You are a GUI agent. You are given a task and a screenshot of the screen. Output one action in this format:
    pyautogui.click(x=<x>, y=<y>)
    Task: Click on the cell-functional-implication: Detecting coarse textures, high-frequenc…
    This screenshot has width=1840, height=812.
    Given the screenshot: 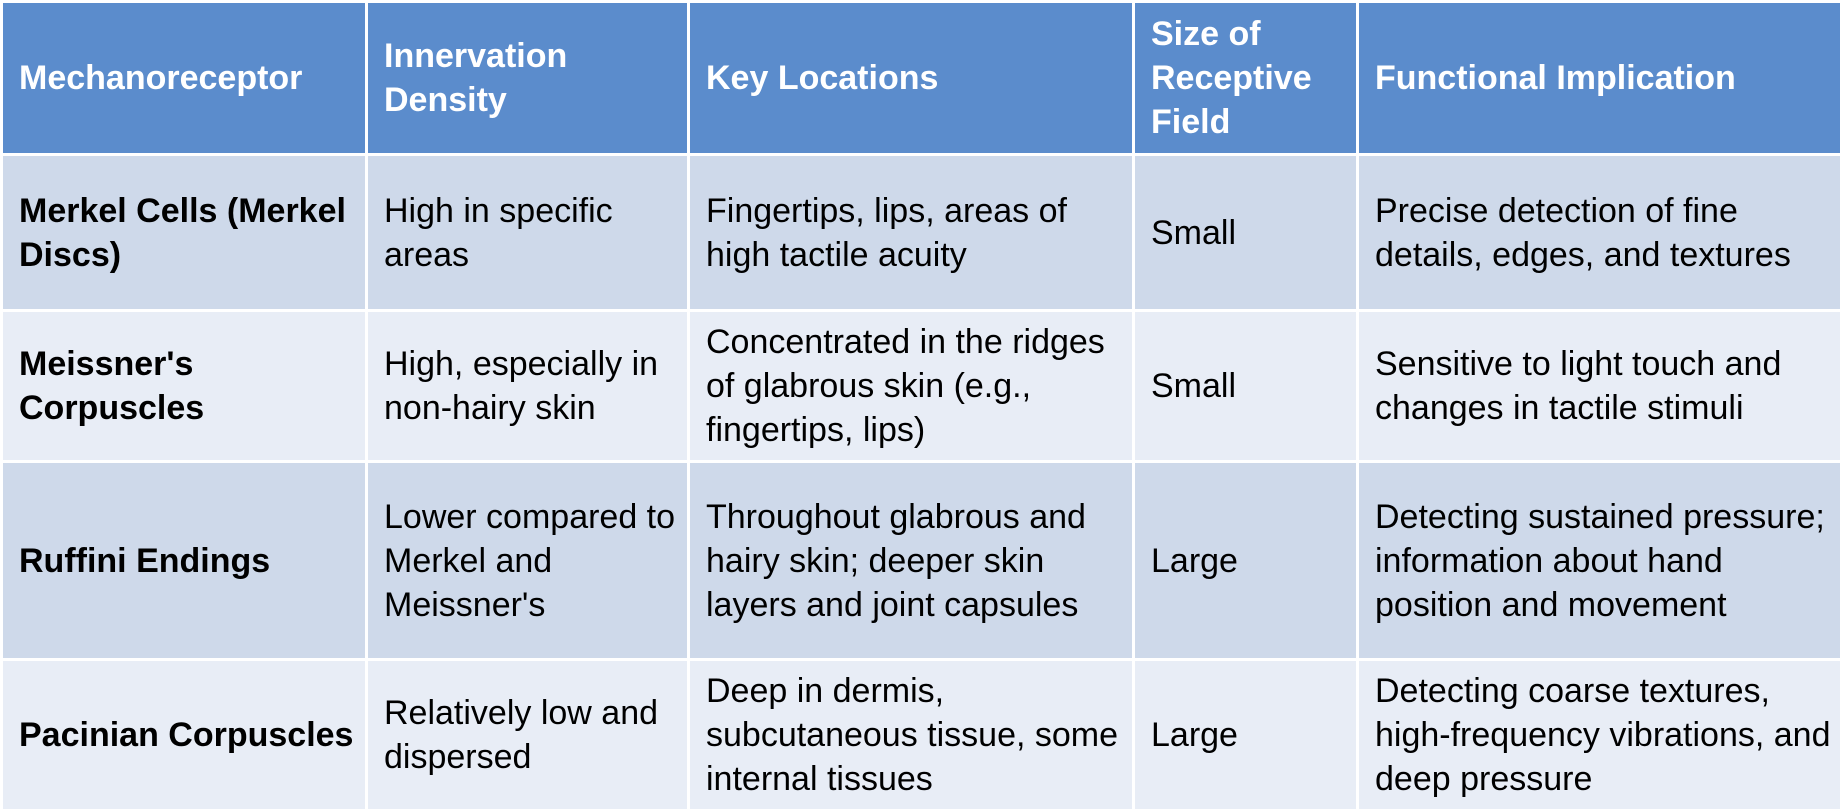 What is the action you would take?
    pyautogui.click(x=1599, y=735)
    